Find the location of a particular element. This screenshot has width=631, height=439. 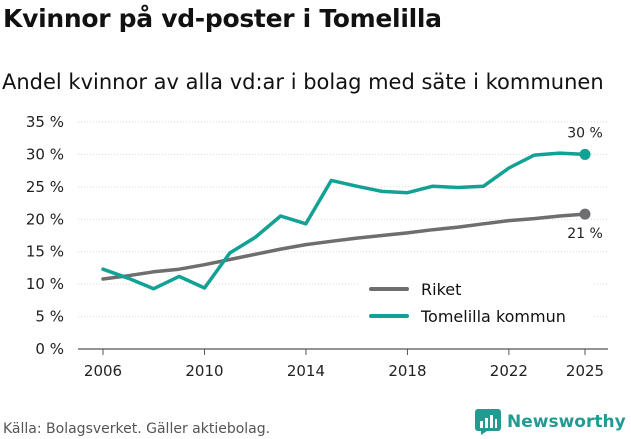

x-tick-label-2025: 2025 is located at coordinates (585, 371).